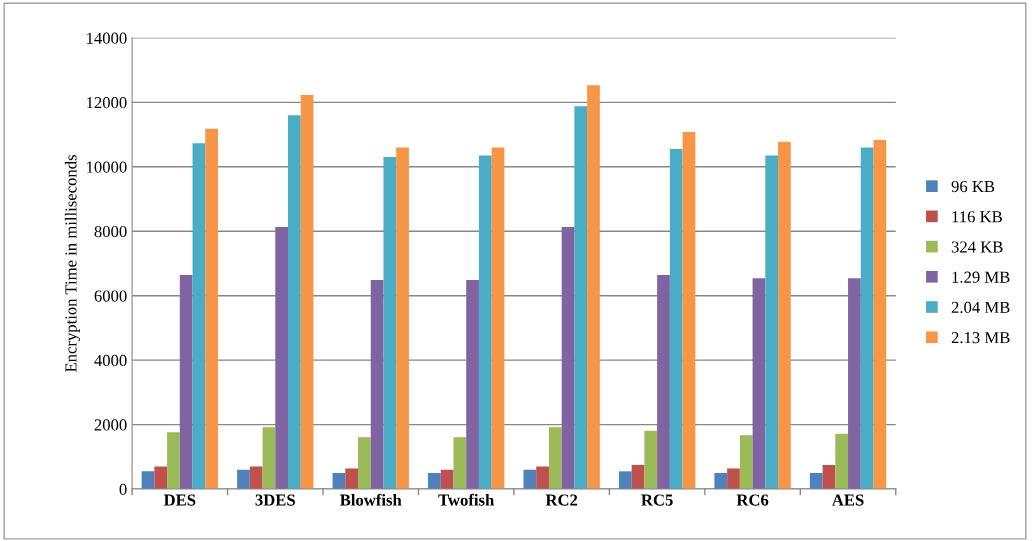  What do you see at coordinates (977, 247) in the screenshot?
I see `legend-label: 324 KB` at bounding box center [977, 247].